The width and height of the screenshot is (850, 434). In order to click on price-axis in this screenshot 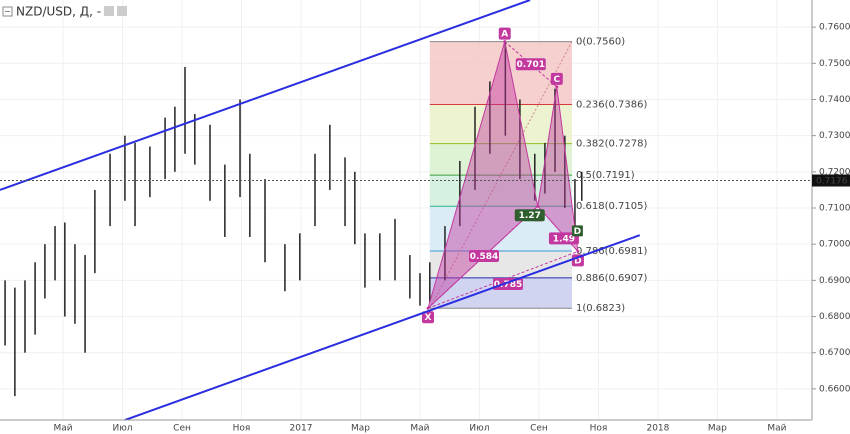, I will do `click(831, 217)`.